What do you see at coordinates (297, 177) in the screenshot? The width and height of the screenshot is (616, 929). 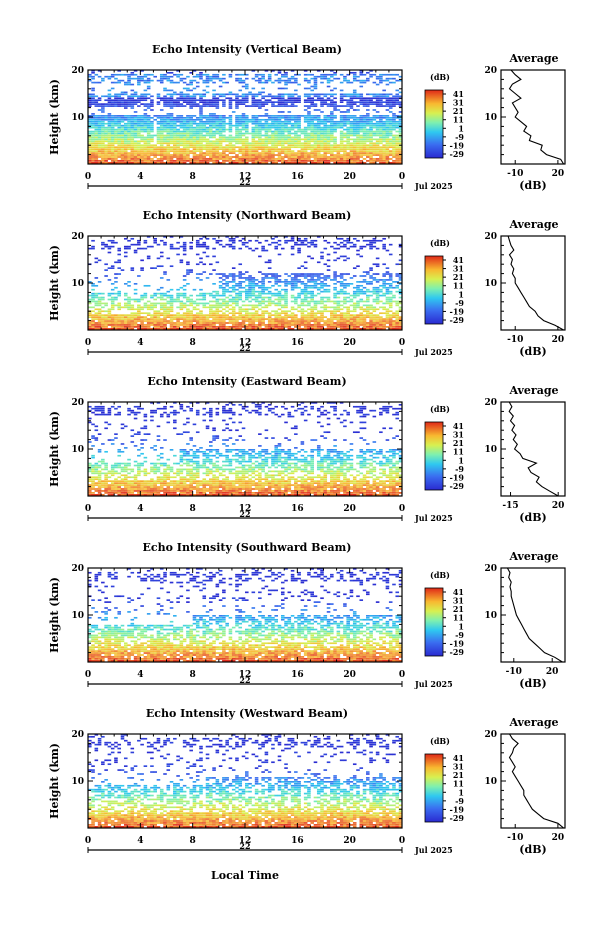 I see `x-tick-label: 16` at bounding box center [297, 177].